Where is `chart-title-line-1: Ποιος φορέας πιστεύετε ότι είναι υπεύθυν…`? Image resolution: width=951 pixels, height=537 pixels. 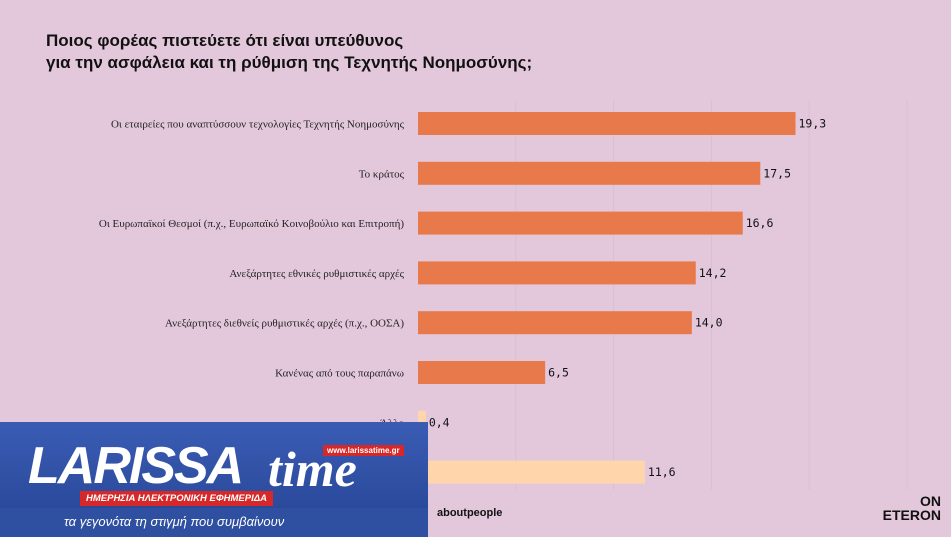 chart-title-line-1: Ποιος φορέας πιστεύετε ότι είναι υπεύθυν… is located at coordinates (225, 40).